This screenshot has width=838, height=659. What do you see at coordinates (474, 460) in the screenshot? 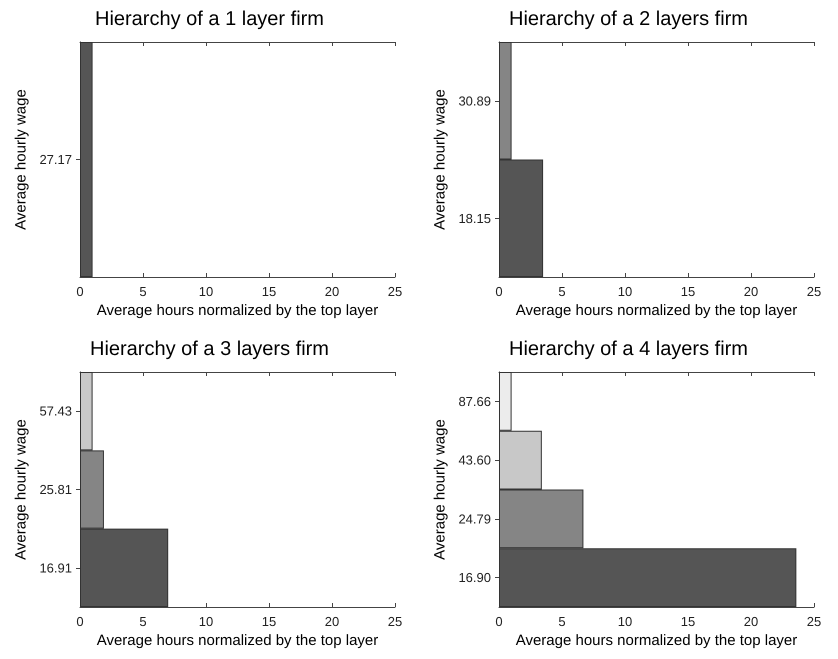
I see `y-tick-label: 43.60` at bounding box center [474, 460].